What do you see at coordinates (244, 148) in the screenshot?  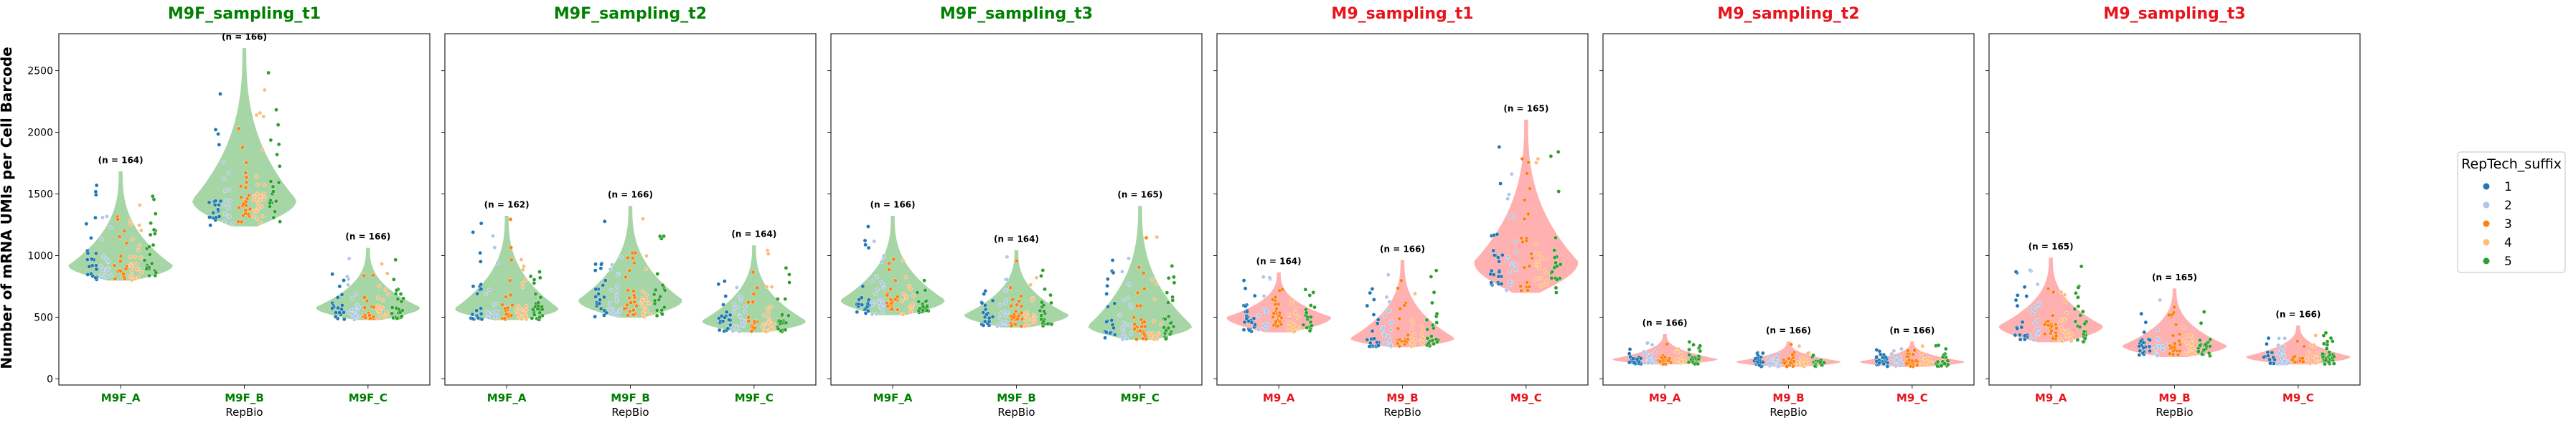 I see `strip-points-M9F_B` at bounding box center [244, 148].